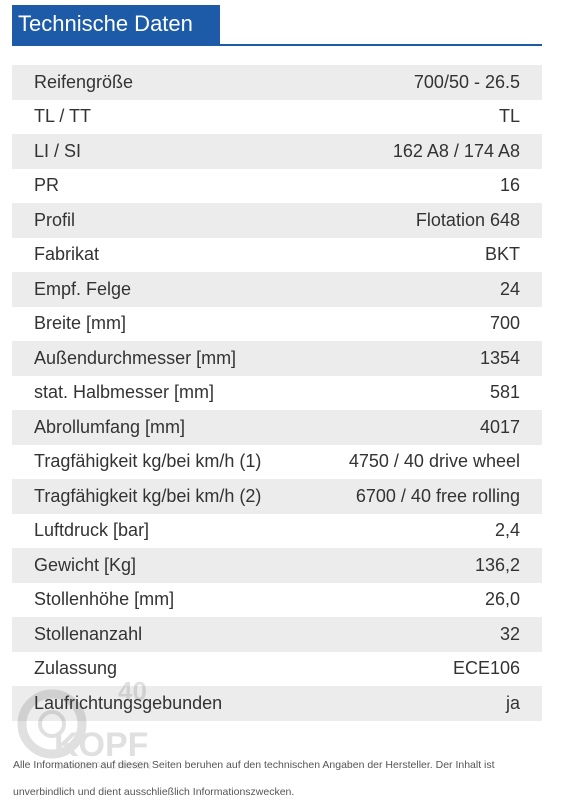  I want to click on spec-row: LI / SI 162 A8 / 174 A8, so click(277, 151).